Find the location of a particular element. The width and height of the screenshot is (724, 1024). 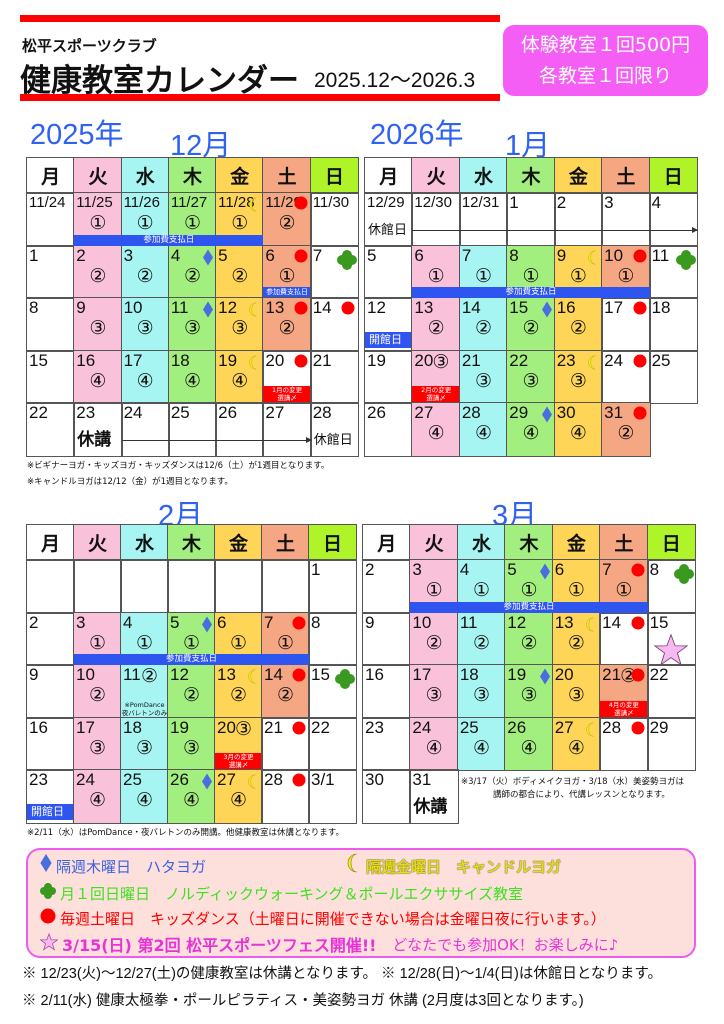

day-cell: 31 休講 is located at coordinates (434, 796).